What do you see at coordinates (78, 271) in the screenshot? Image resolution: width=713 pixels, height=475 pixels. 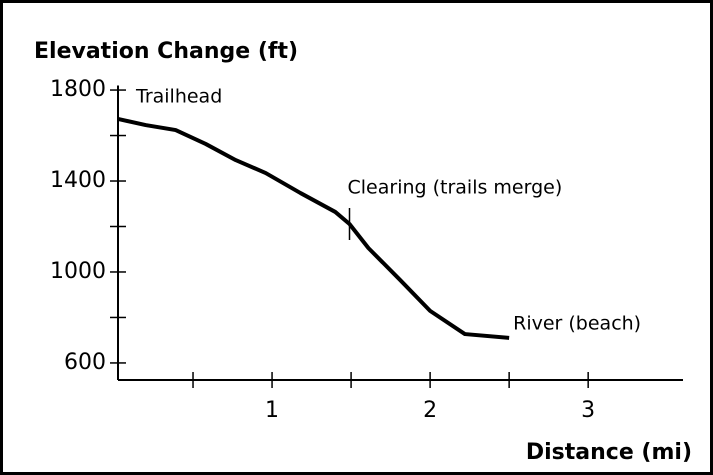 I see `y-tick-label: 1000` at bounding box center [78, 271].